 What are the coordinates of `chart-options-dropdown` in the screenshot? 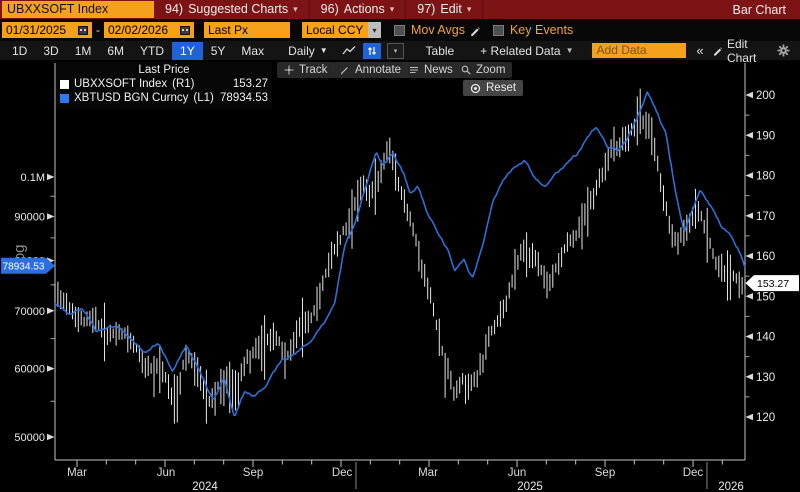 It's located at (395, 50).